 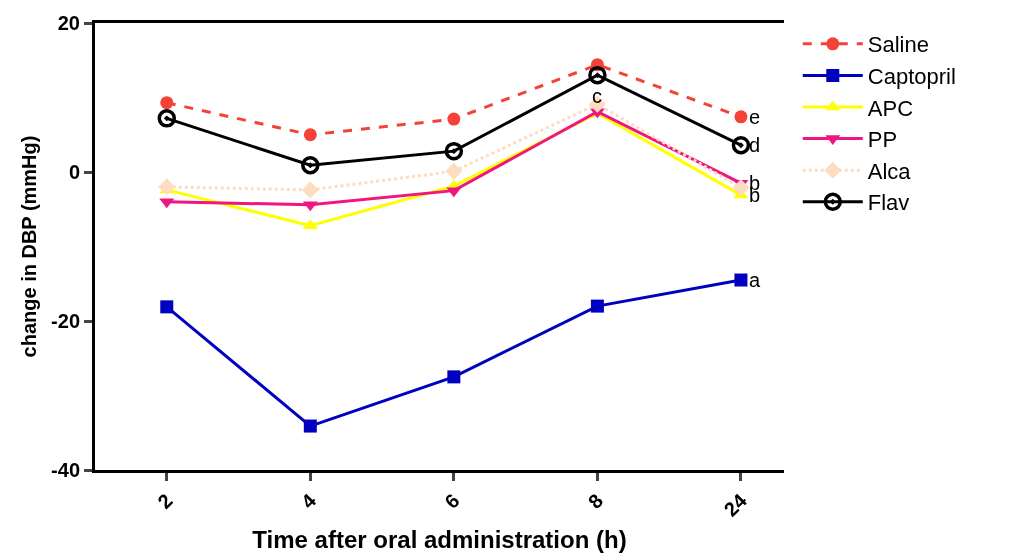 What do you see at coordinates (755, 280) in the screenshot?
I see `annotation: a` at bounding box center [755, 280].